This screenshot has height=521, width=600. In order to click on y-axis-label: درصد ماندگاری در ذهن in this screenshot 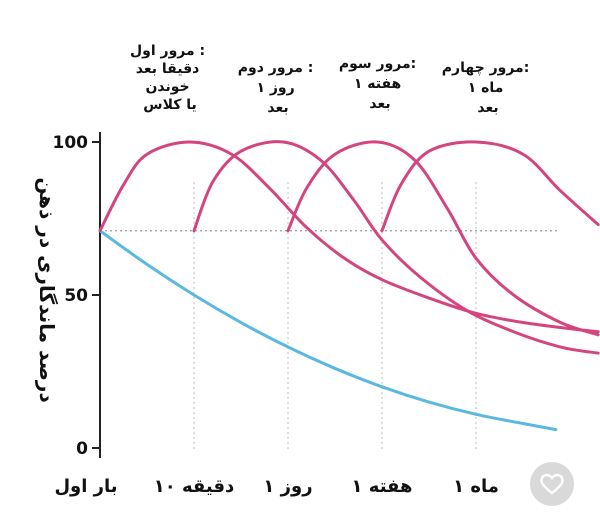, I will do `click(47, 289)`.